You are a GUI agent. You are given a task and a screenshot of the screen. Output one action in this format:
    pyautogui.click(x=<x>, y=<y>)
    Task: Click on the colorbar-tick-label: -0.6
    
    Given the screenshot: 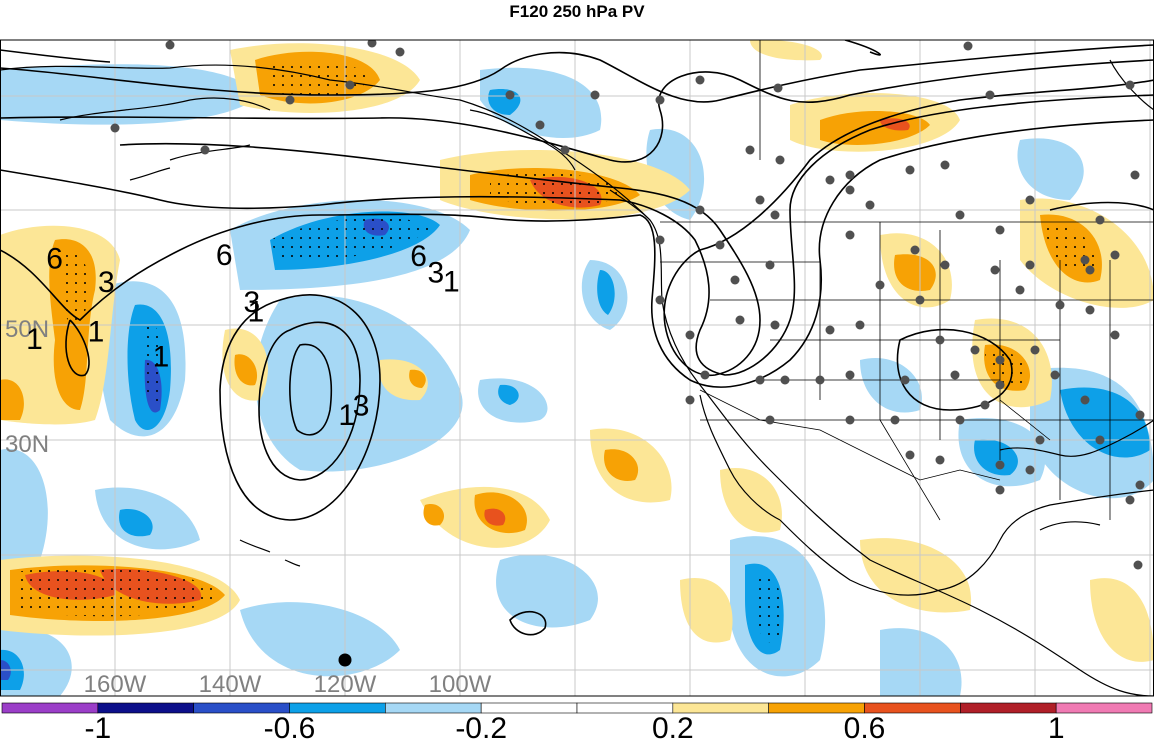 What is the action you would take?
    pyautogui.click(x=290, y=725)
    